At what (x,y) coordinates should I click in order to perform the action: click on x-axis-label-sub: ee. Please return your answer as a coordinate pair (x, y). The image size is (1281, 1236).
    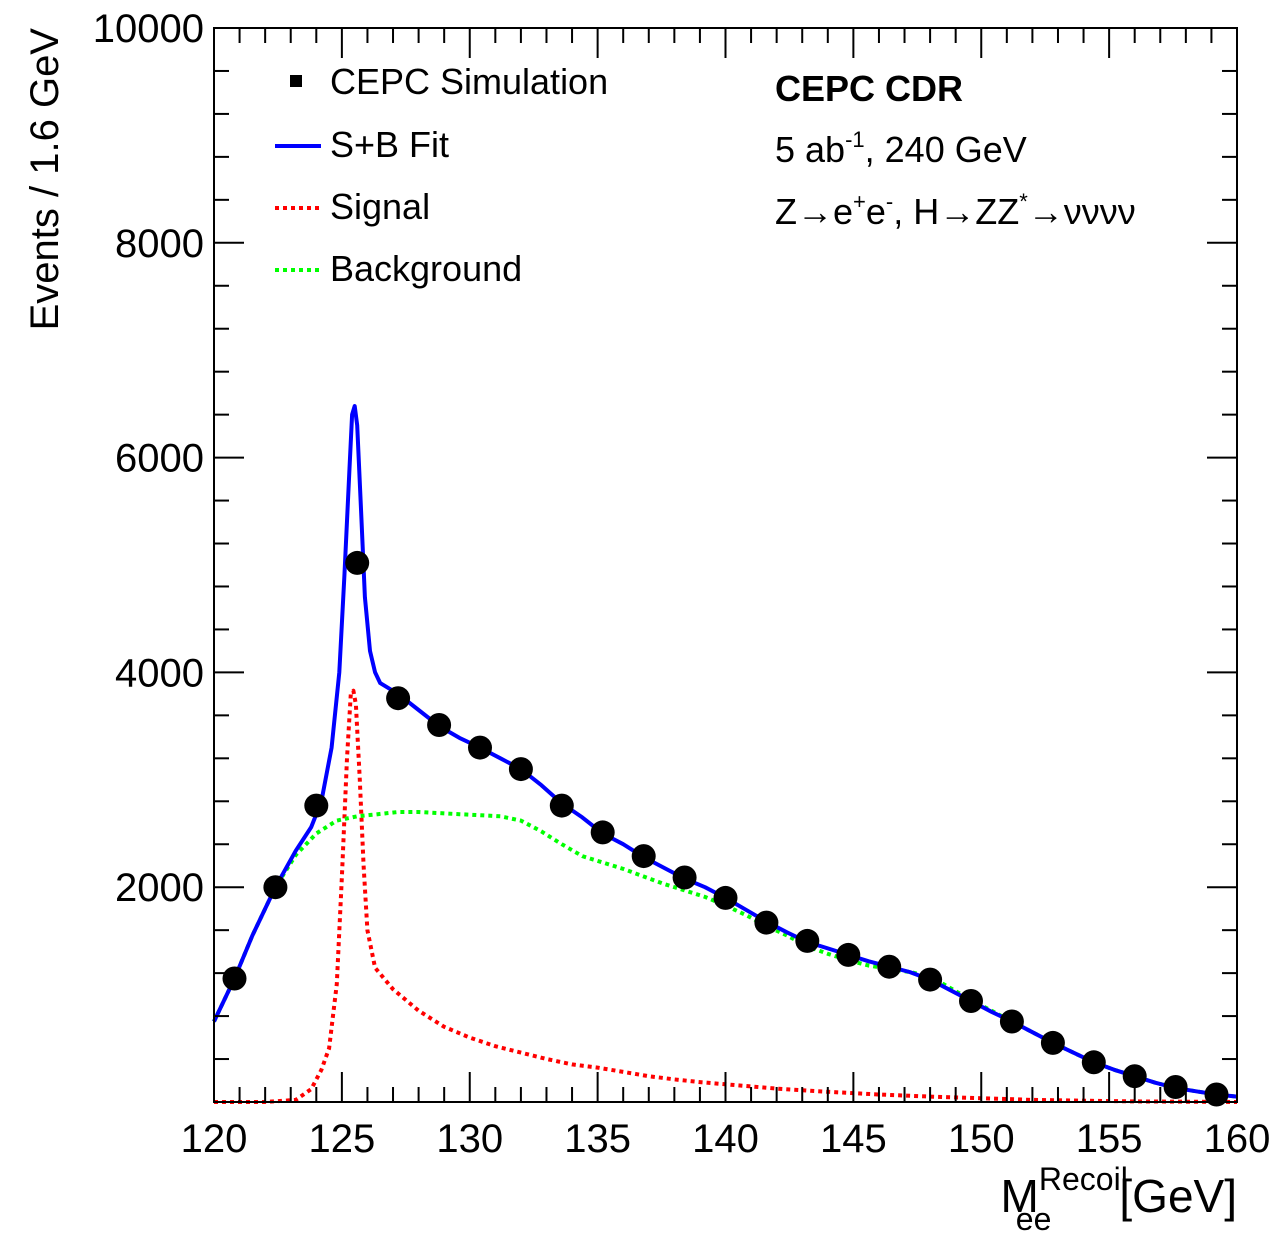
    Looking at the image, I should click on (1034, 1218).